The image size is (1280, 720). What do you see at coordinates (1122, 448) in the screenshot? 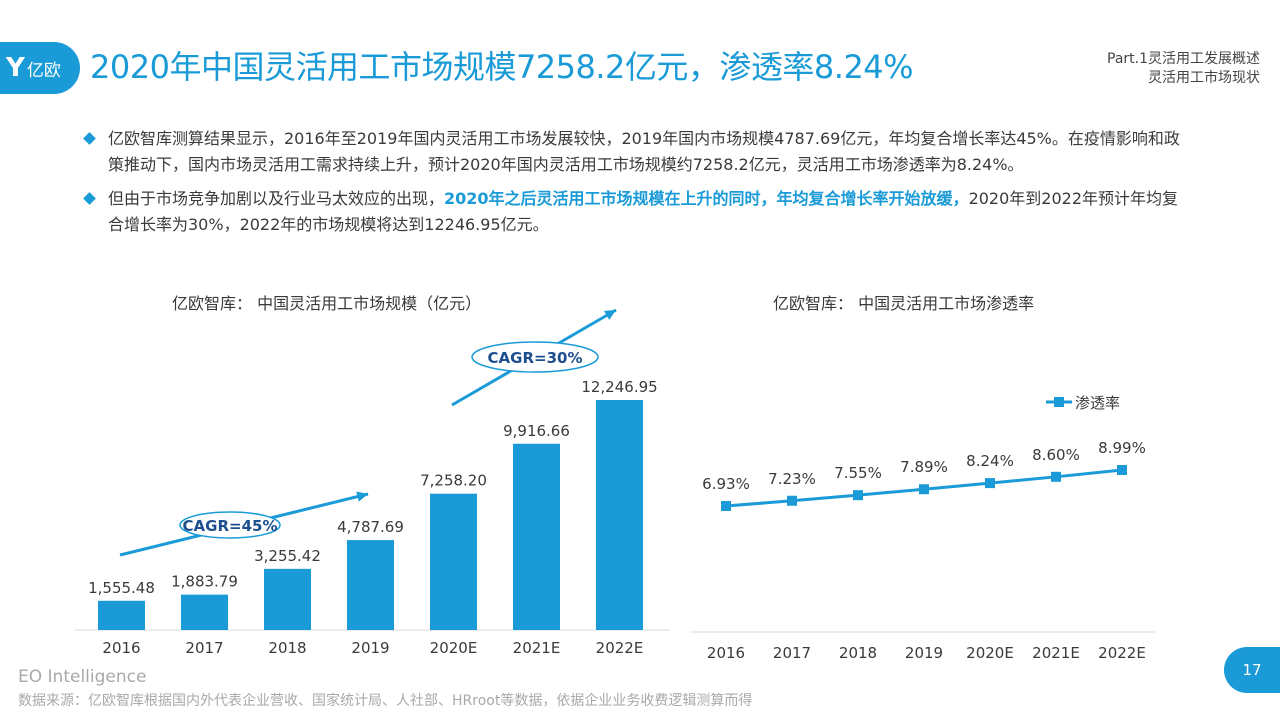
I see `point-value-label: 8.99%` at bounding box center [1122, 448].